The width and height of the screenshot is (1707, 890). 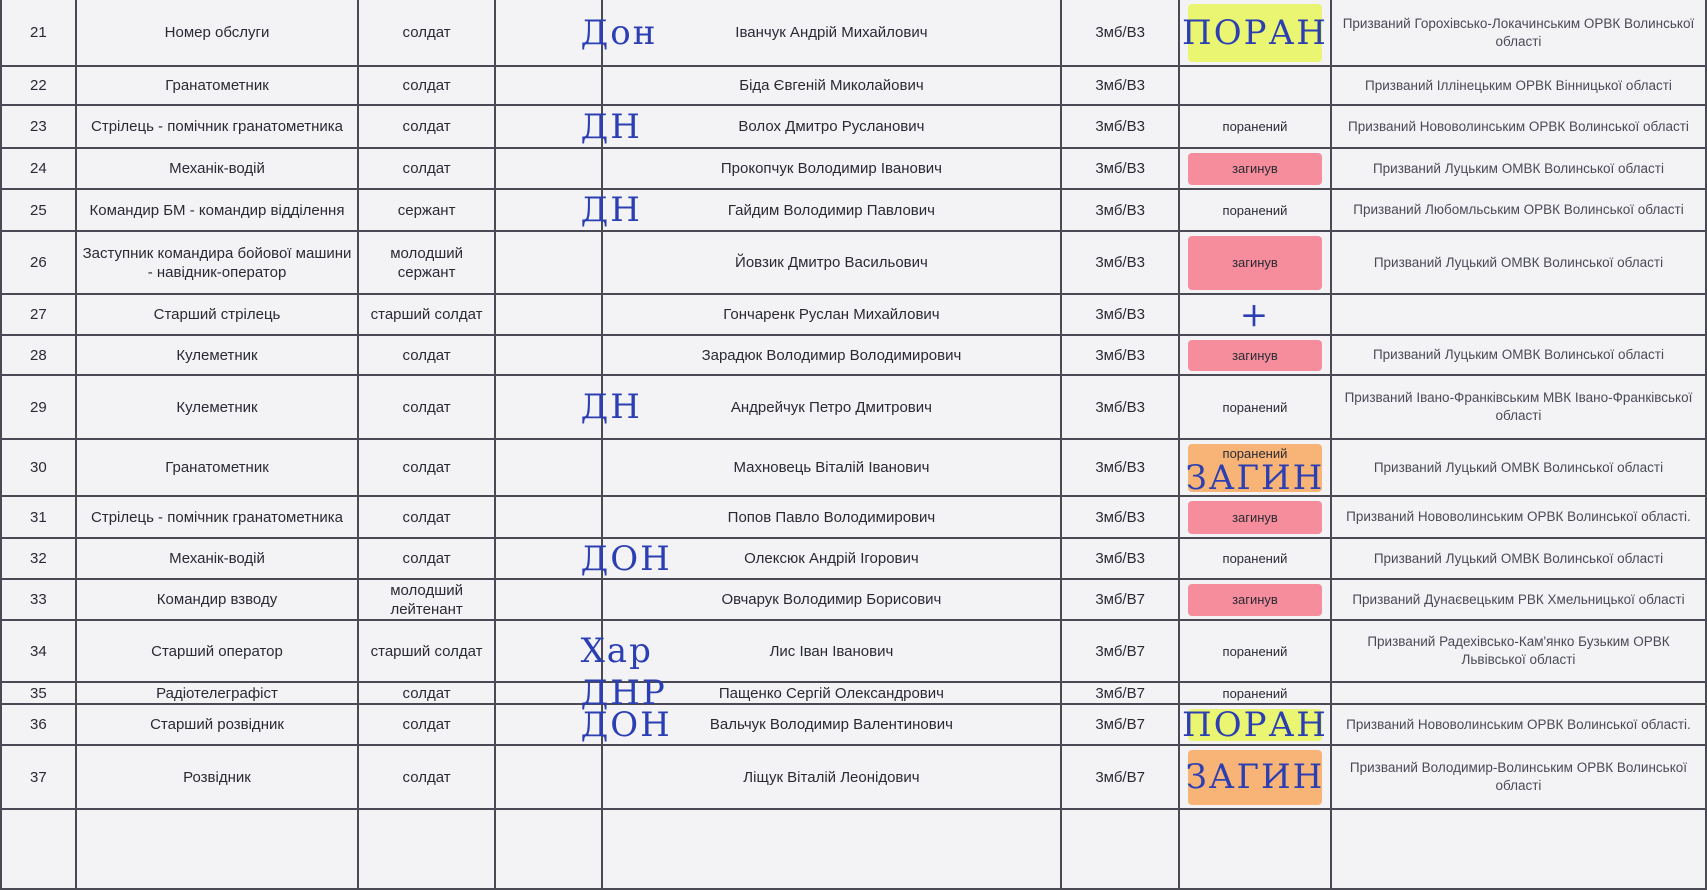 What do you see at coordinates (217, 168) in the screenshot?
I see `position-cell: Механік-водій` at bounding box center [217, 168].